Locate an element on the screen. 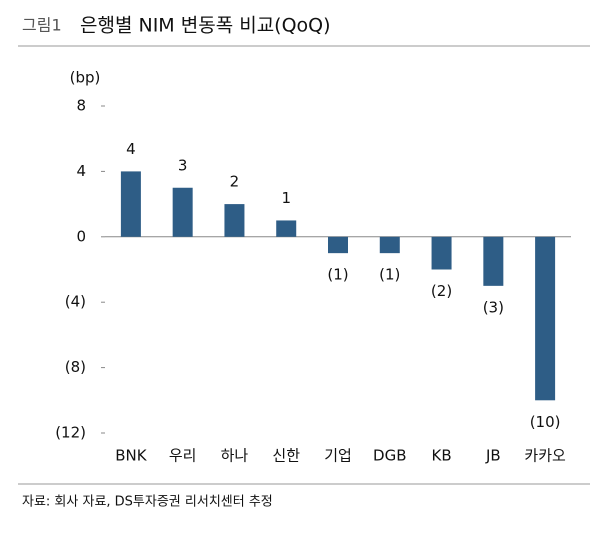  x-tick-label: DGB is located at coordinates (389, 456).